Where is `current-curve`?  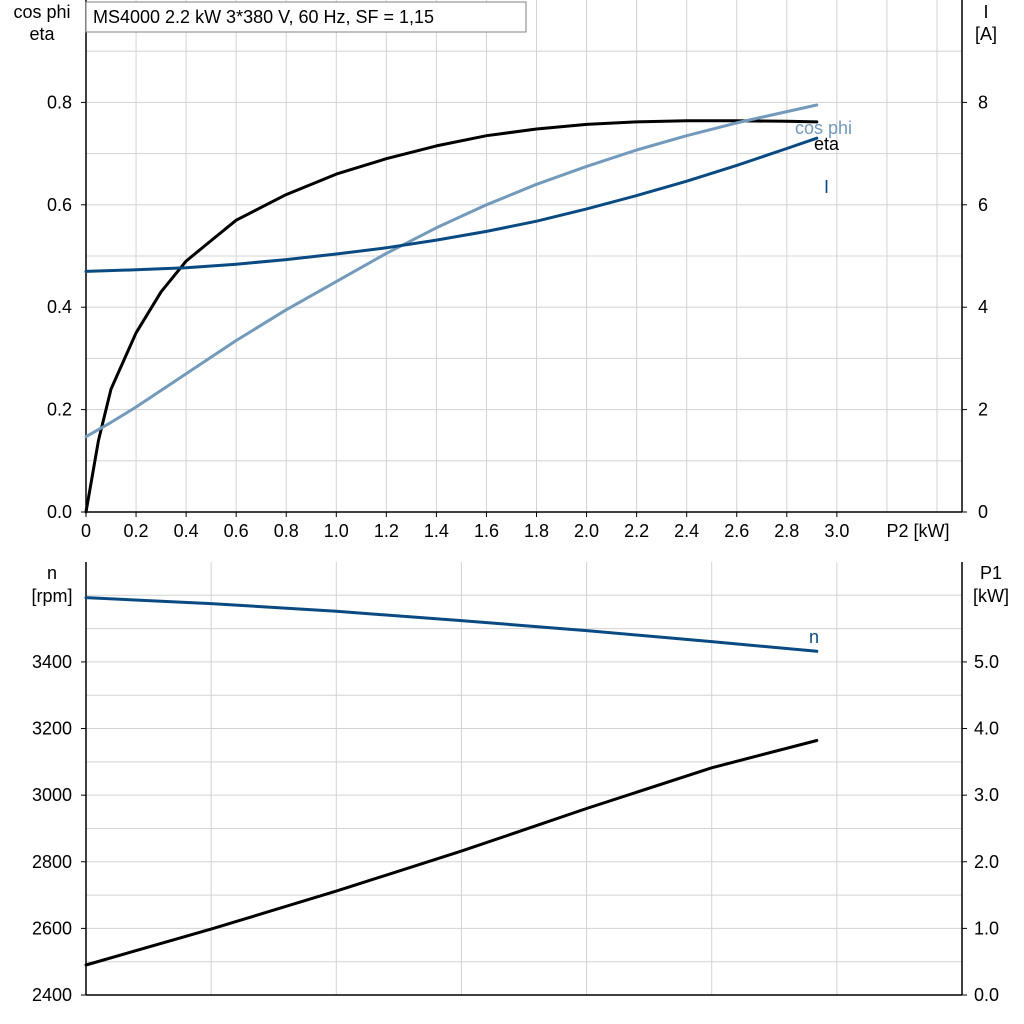
current-curve is located at coordinates (451, 204).